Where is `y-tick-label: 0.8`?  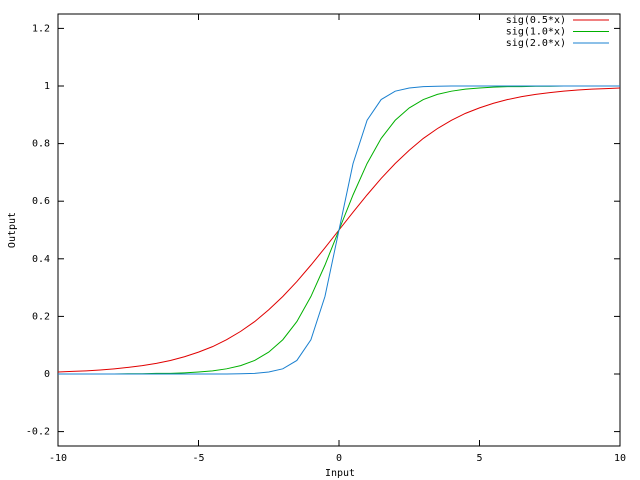 y-tick-label: 0.8 is located at coordinates (41, 144).